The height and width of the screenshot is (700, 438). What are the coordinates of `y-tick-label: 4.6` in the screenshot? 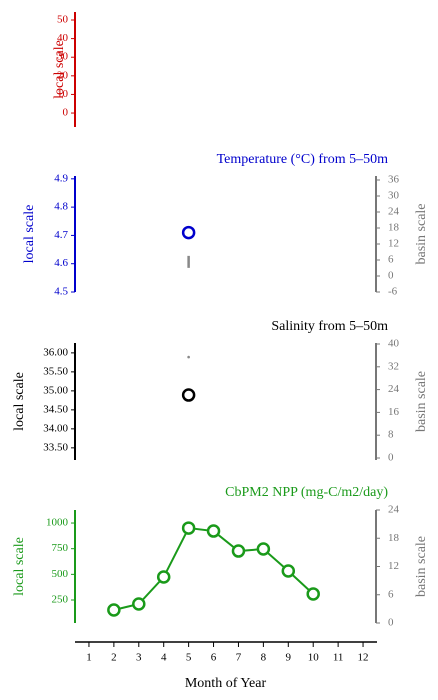 It's located at (61, 263).